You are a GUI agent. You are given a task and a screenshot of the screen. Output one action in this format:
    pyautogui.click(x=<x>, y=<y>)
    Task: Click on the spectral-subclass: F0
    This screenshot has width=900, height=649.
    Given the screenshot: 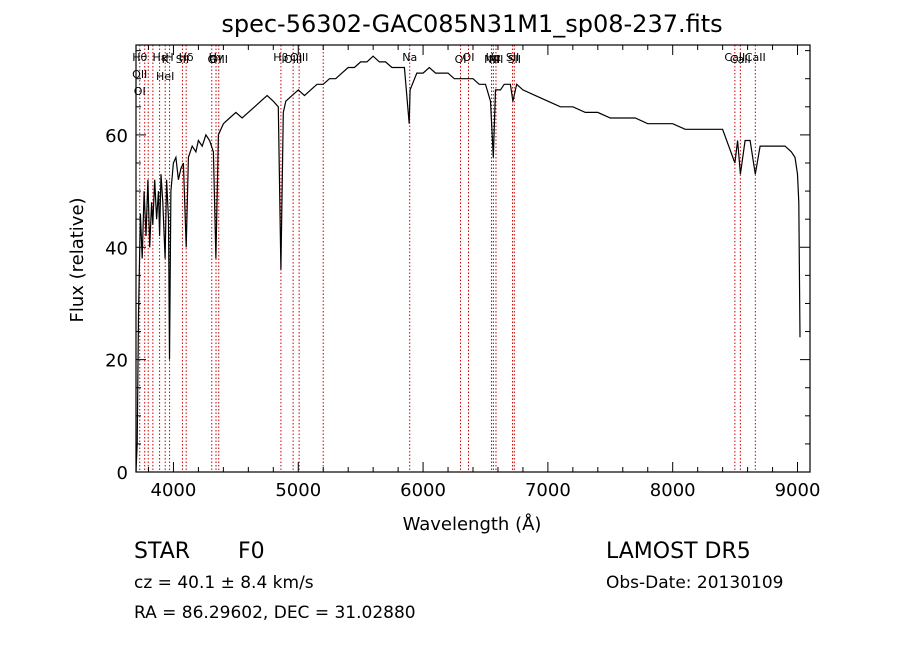 What is the action you would take?
    pyautogui.click(x=251, y=551)
    